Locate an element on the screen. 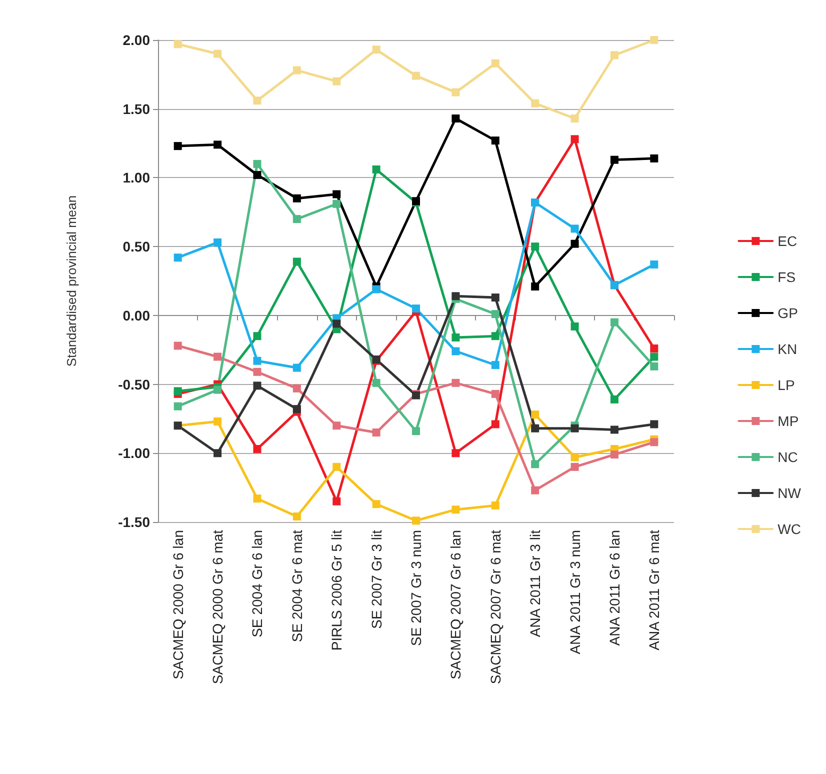  x-tick-label: SE 2004 Gr 6 lan is located at coordinates (257, 584).